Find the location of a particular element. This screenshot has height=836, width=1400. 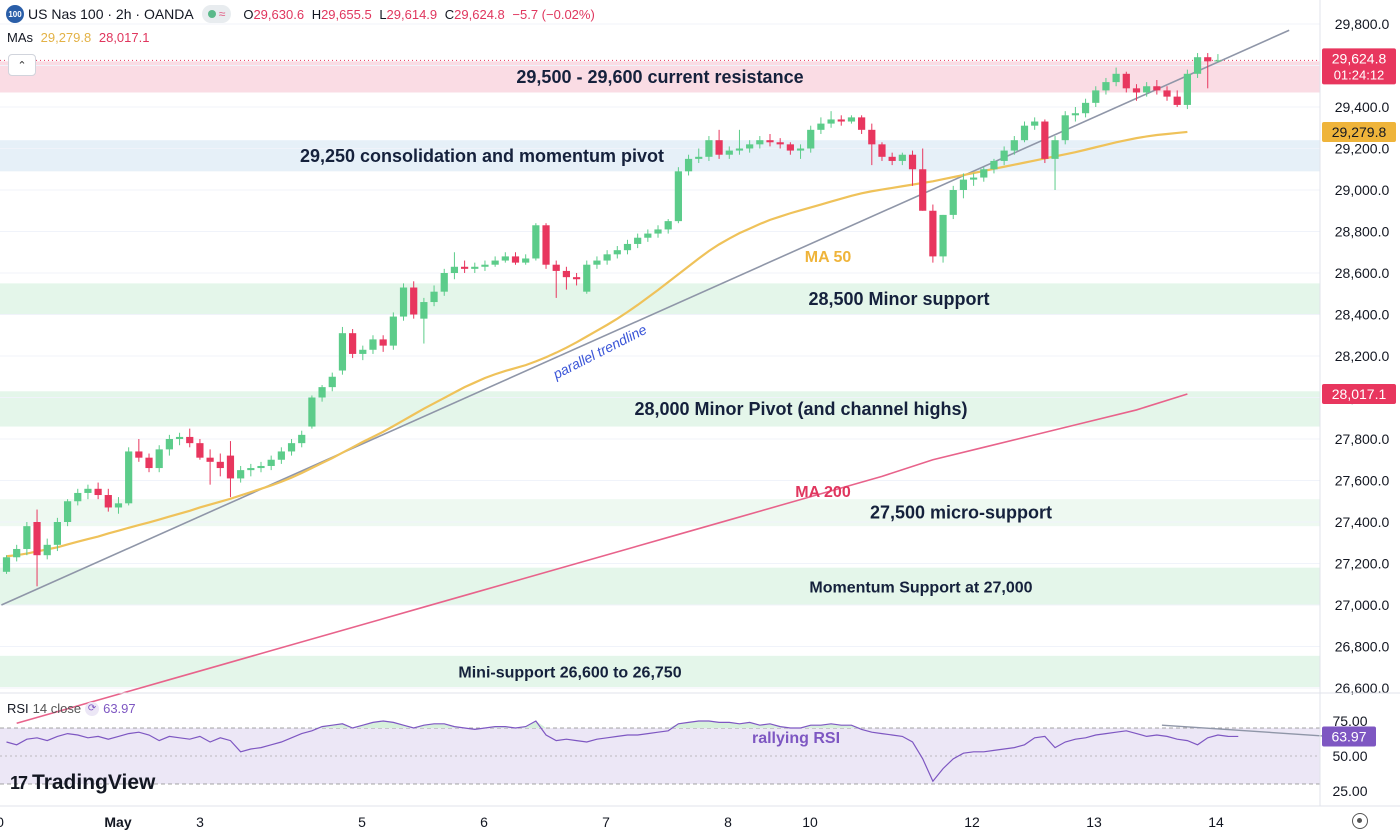

settings-icon is located at coordinates (1360, 821).